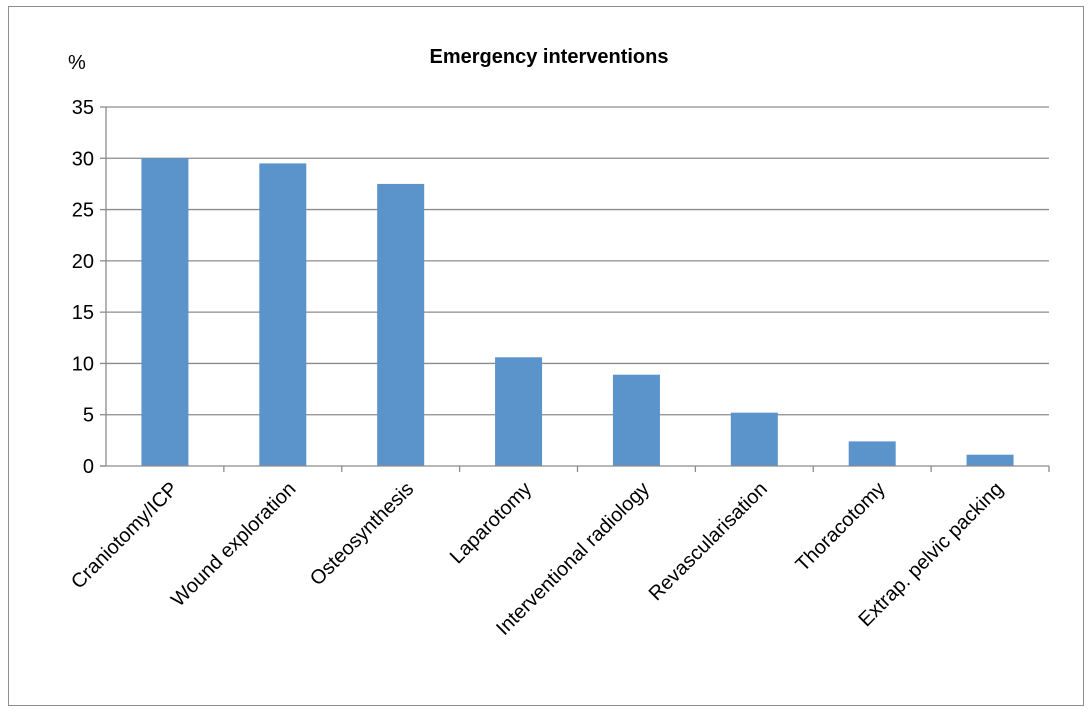 Image resolution: width=1090 pixels, height=711 pixels. I want to click on y-tick-label-15: 15, so click(83, 313).